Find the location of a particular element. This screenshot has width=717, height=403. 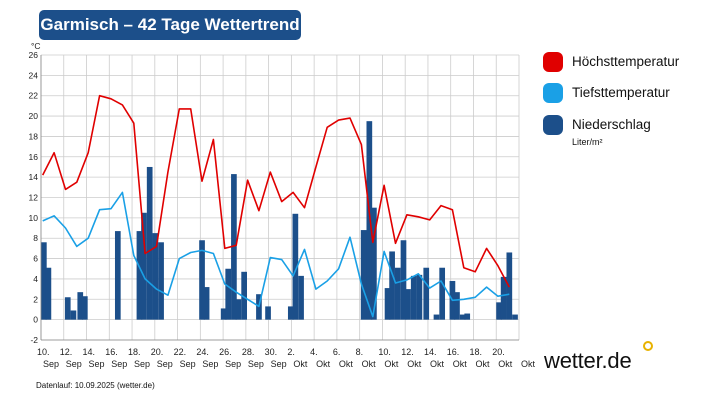

x-tick-label-day: 18. is located at coordinates (475, 352).